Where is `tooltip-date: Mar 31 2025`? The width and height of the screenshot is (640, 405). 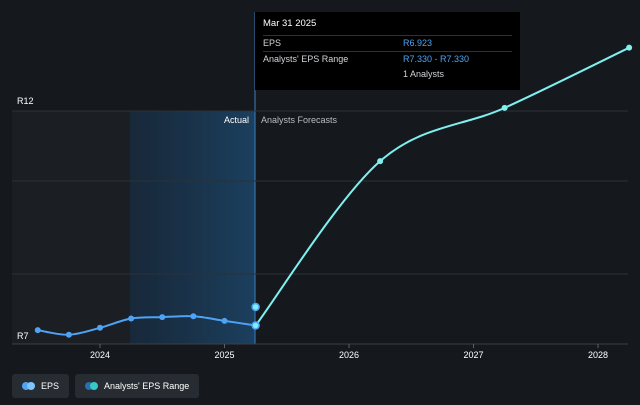
tooltip-date: Mar 31 2025 is located at coordinates (290, 23).